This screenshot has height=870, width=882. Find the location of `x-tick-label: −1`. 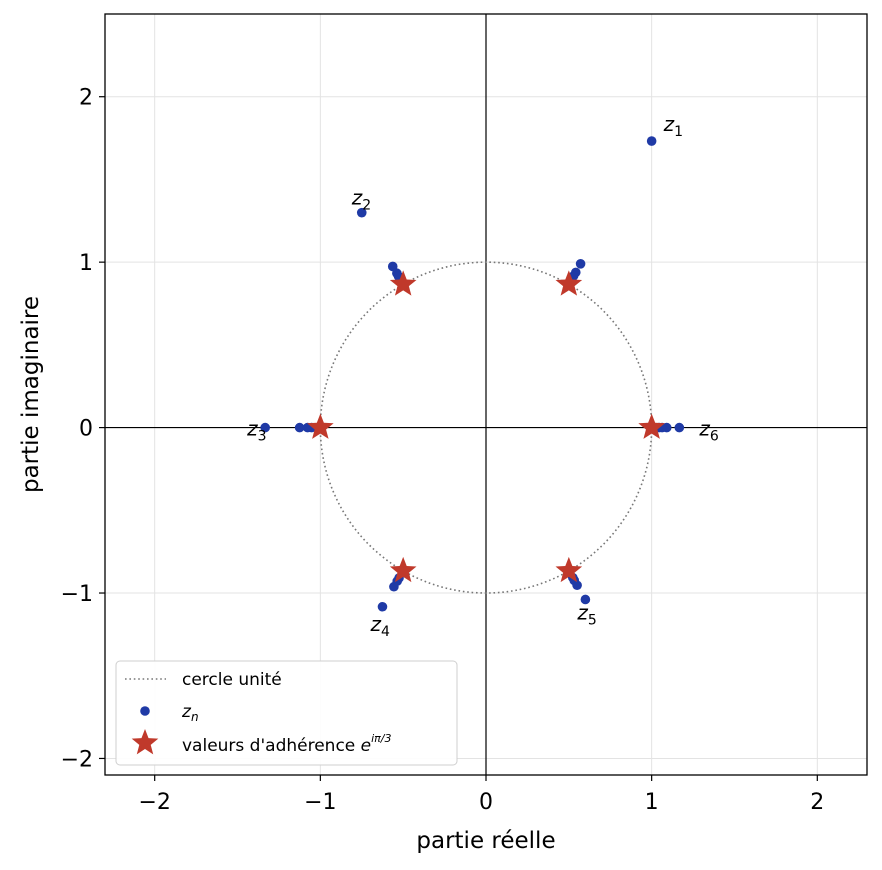

x-tick-label: −1 is located at coordinates (320, 802).